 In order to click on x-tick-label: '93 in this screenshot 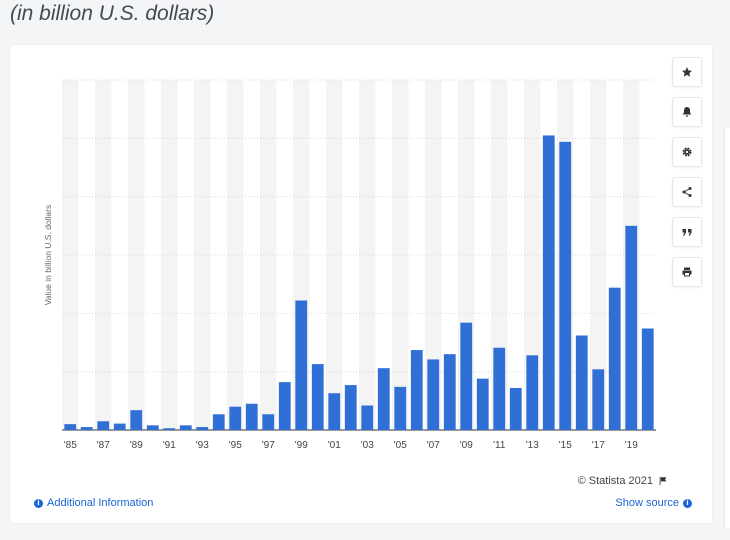, I will do `click(202, 445)`.